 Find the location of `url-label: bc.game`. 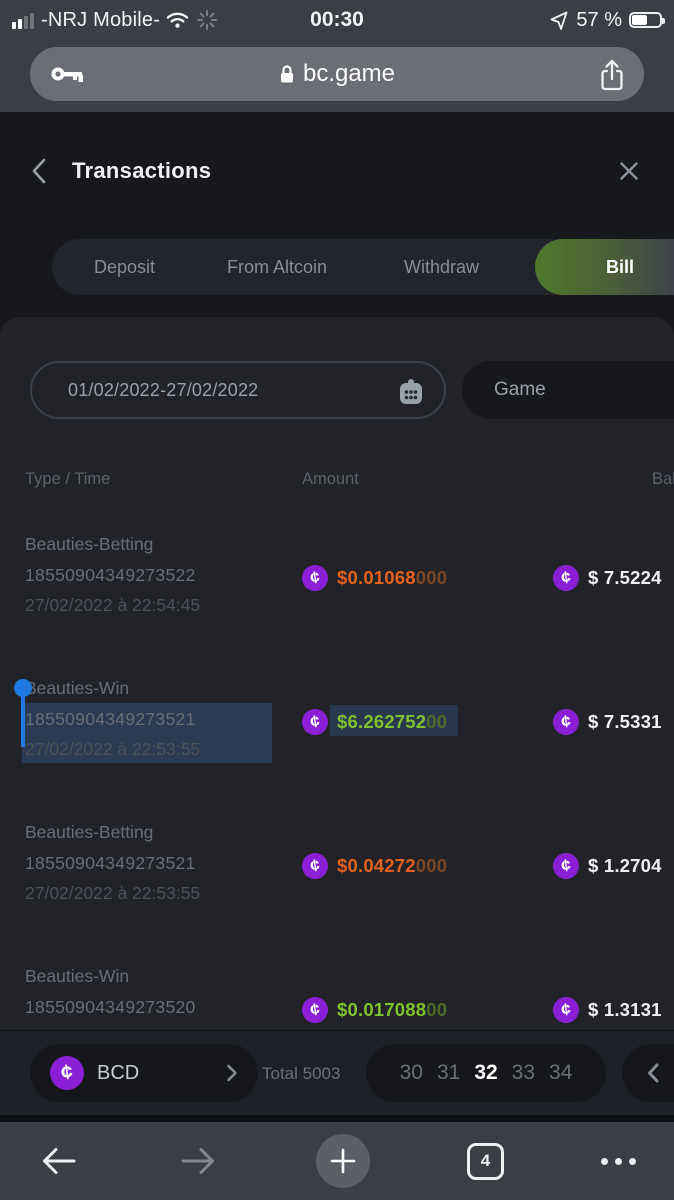

url-label: bc.game is located at coordinates (349, 73).